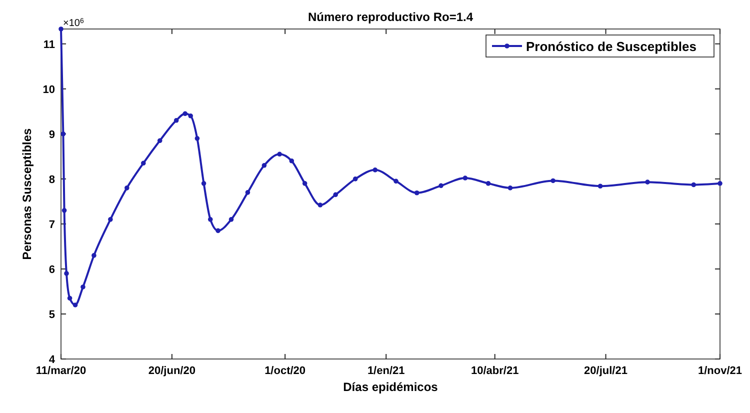  I want to click on x-tick-label: 1/nov/21, so click(720, 371).